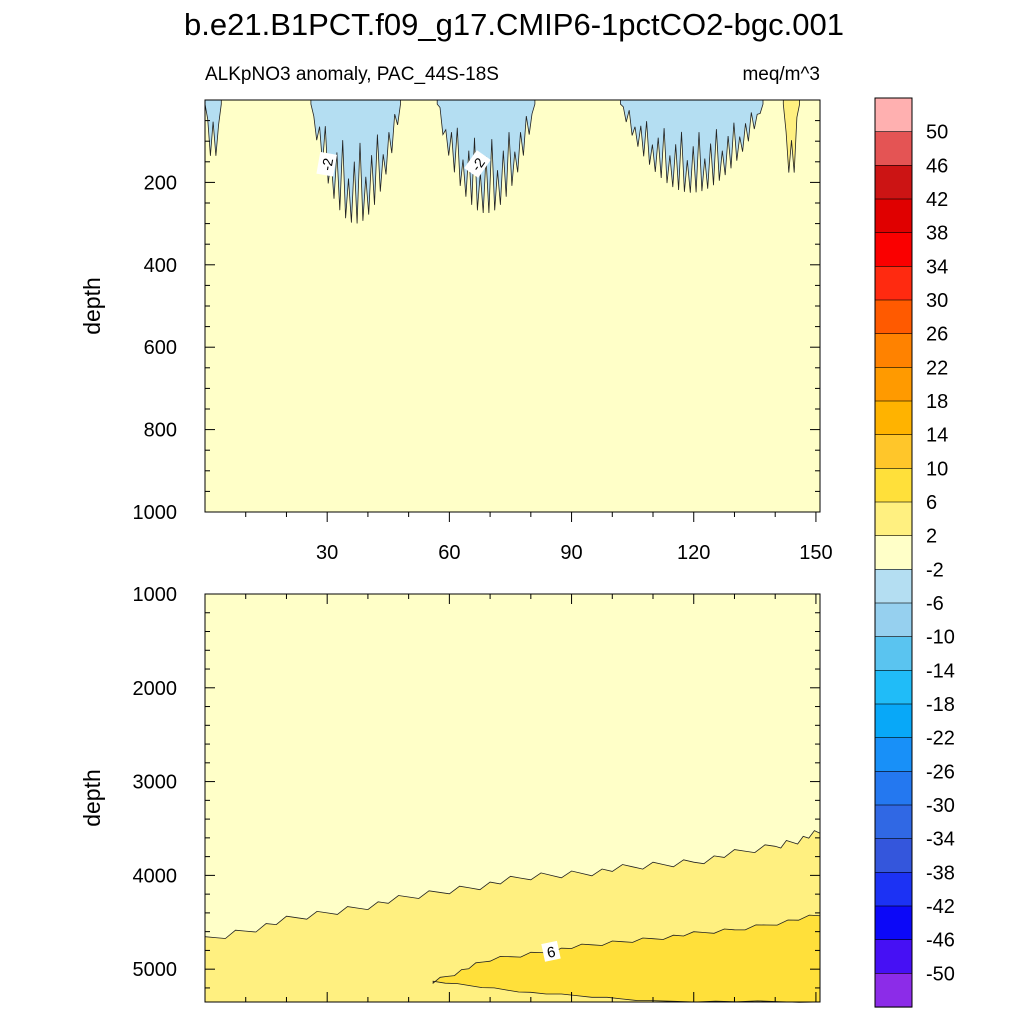 The image size is (1024, 1024). Describe the element at coordinates (937, 335) in the screenshot. I see `colorbar-label: 26` at that location.